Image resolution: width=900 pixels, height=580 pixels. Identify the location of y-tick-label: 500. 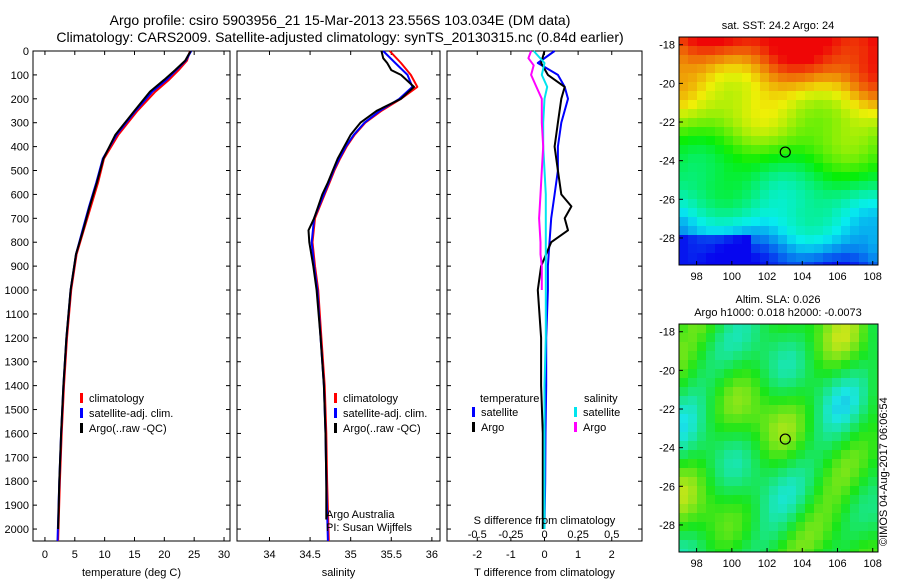
(20, 172).